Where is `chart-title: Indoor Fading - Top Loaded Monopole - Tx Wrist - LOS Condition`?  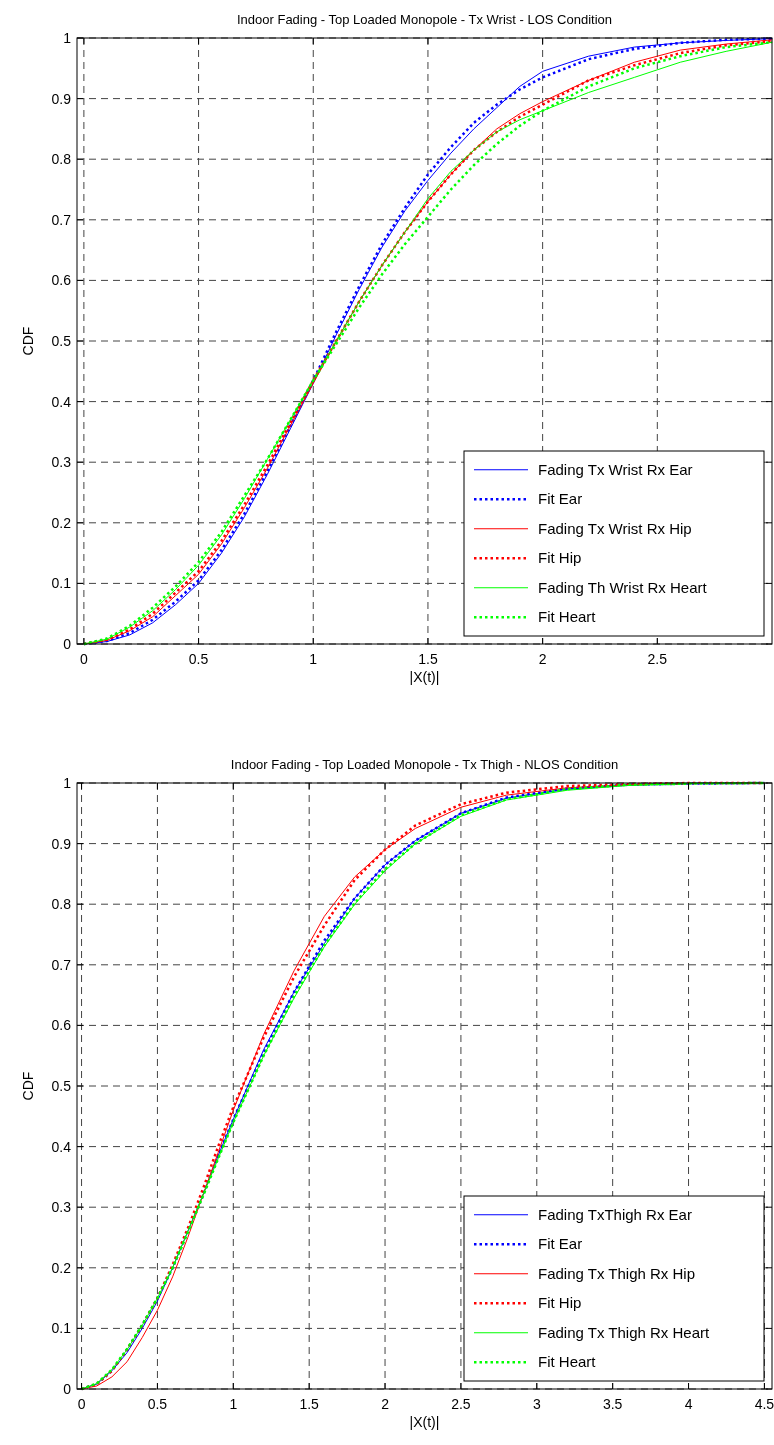 chart-title: Indoor Fading - Top Loaded Monopole - Tx Wrist - LOS Condition is located at coordinates (424, 19).